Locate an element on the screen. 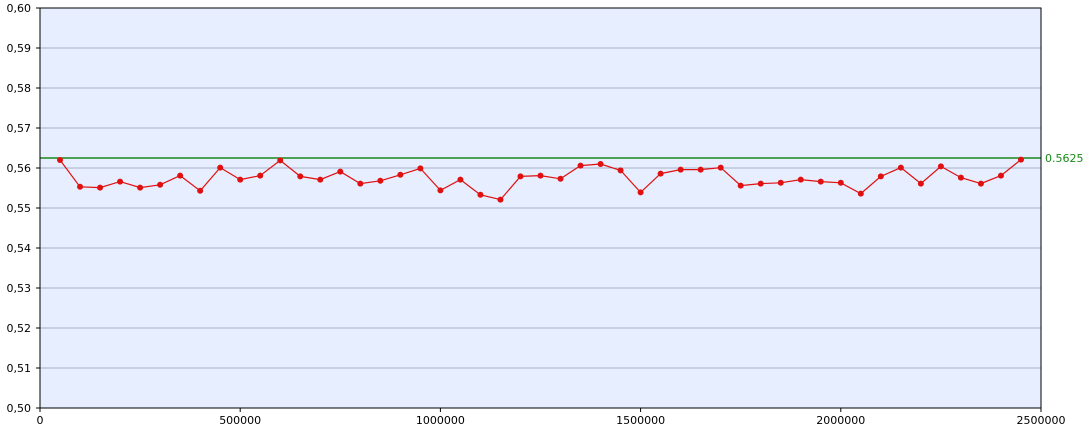 Image resolution: width=1088 pixels, height=432 pixels. series-group is located at coordinates (540, 179).